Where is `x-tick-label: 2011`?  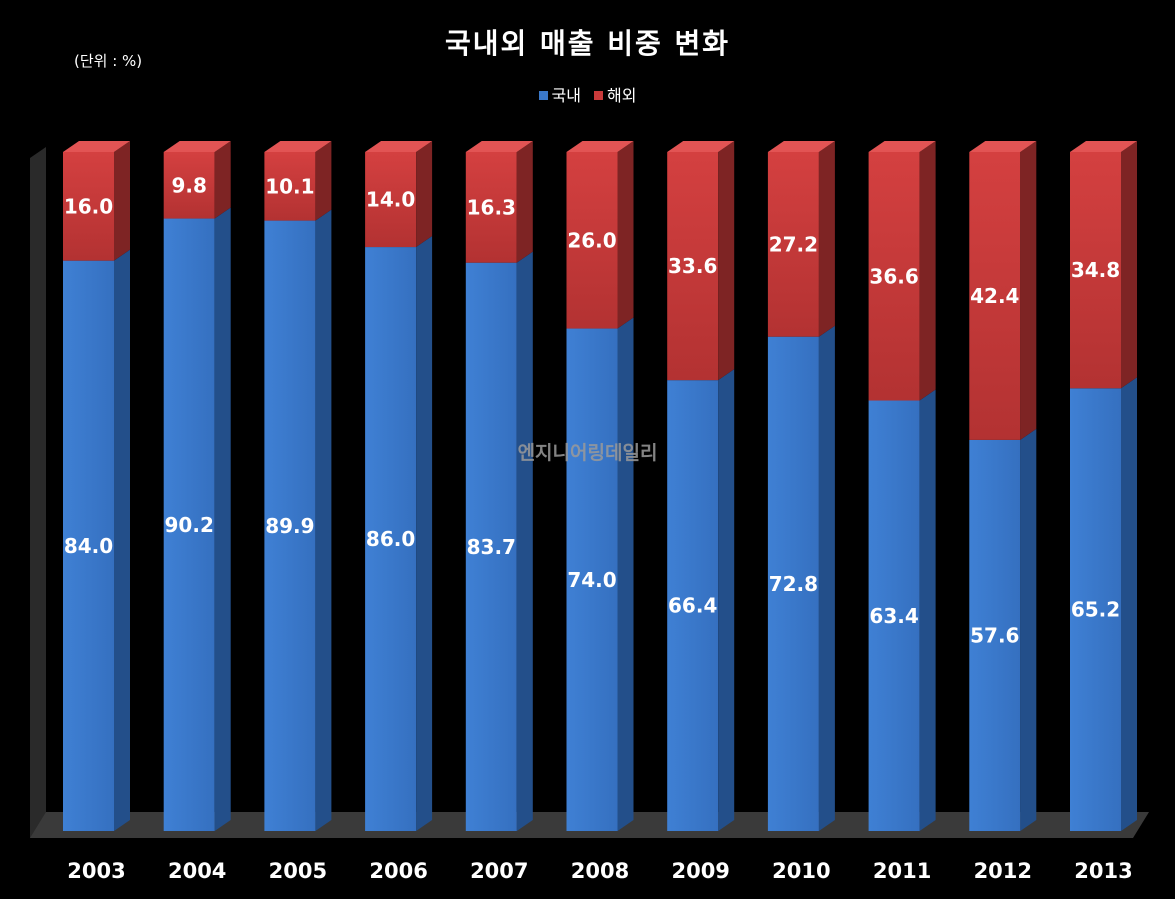
x-tick-label: 2011 is located at coordinates (902, 871).